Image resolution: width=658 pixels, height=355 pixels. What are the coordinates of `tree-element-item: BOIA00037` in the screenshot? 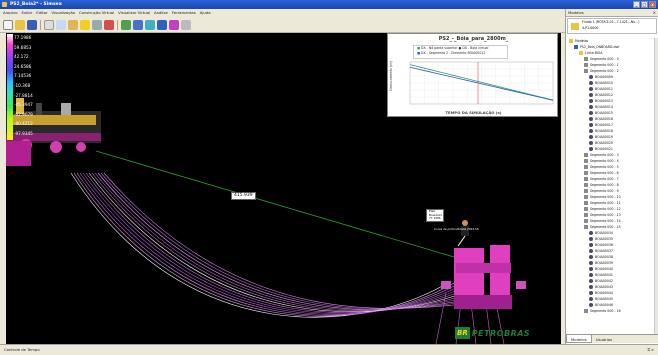 It's located at (612, 251).